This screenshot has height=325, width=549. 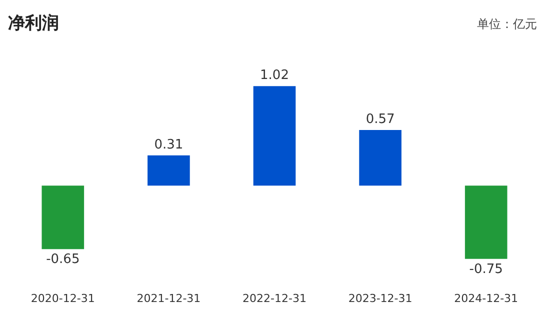 What do you see at coordinates (34, 24) in the screenshot?
I see `chart-title: 净利润` at bounding box center [34, 24].